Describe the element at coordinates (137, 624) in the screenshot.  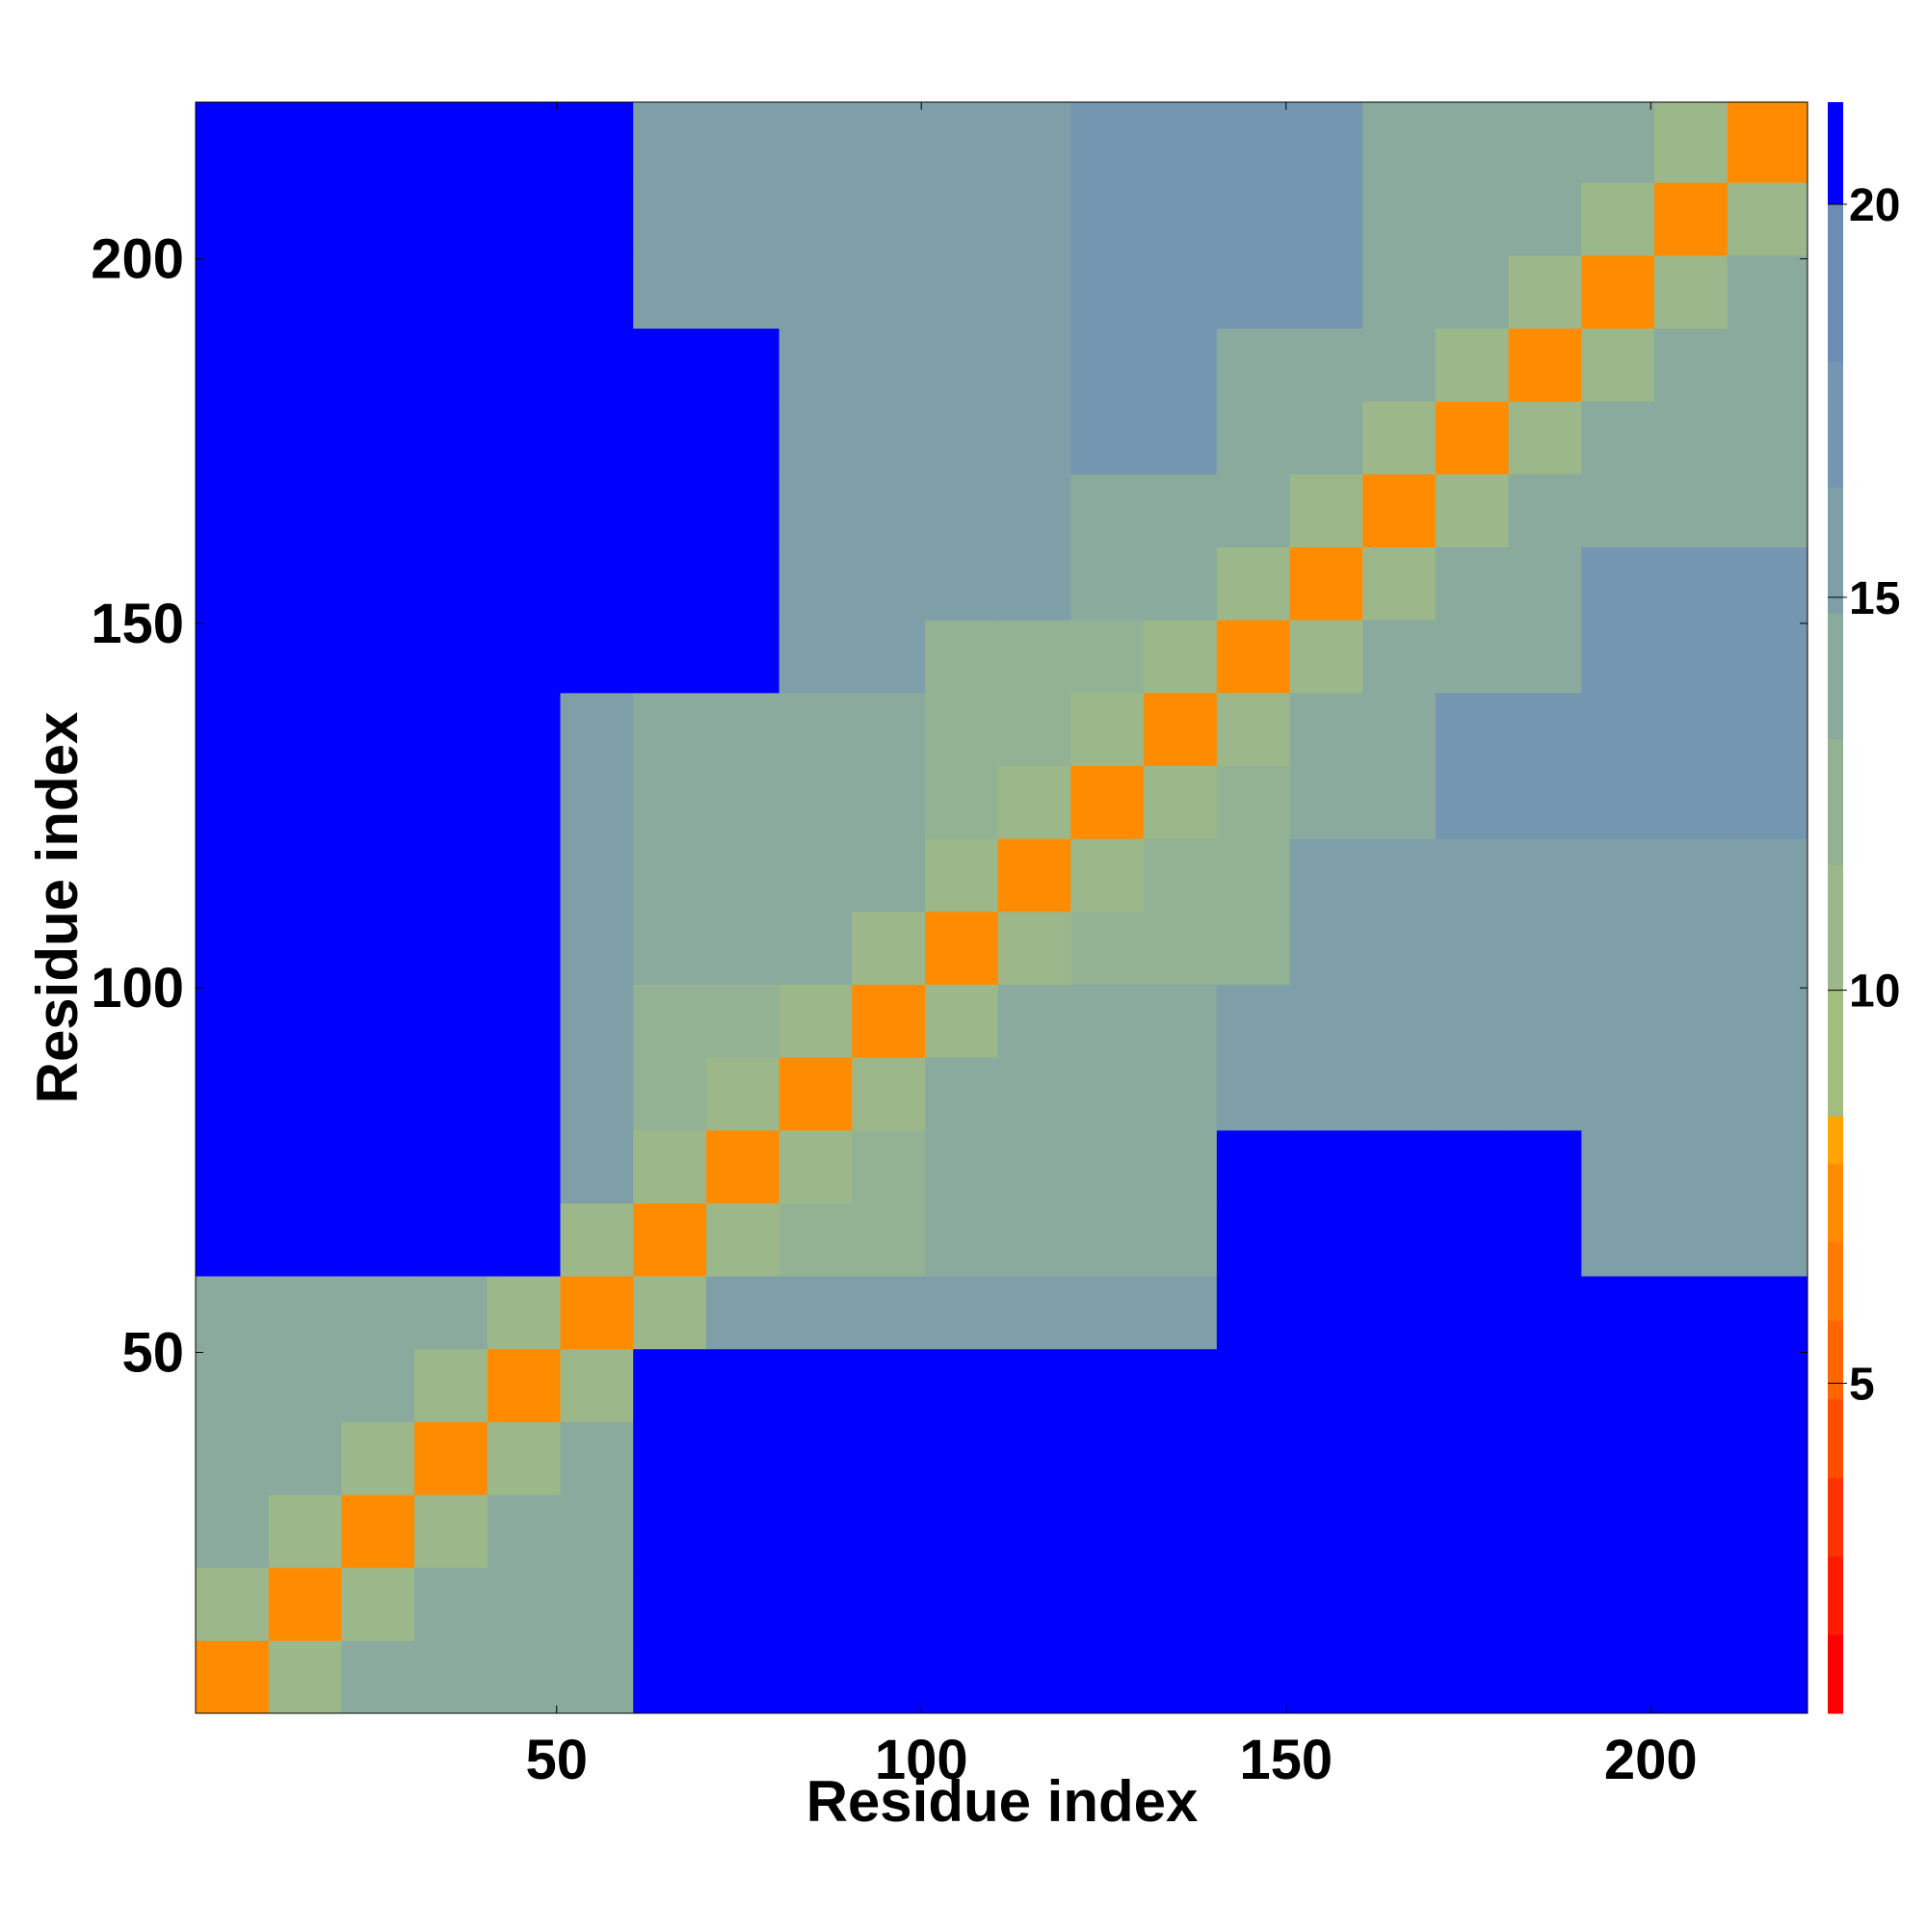
I see `y-tick-label: 150` at that location.